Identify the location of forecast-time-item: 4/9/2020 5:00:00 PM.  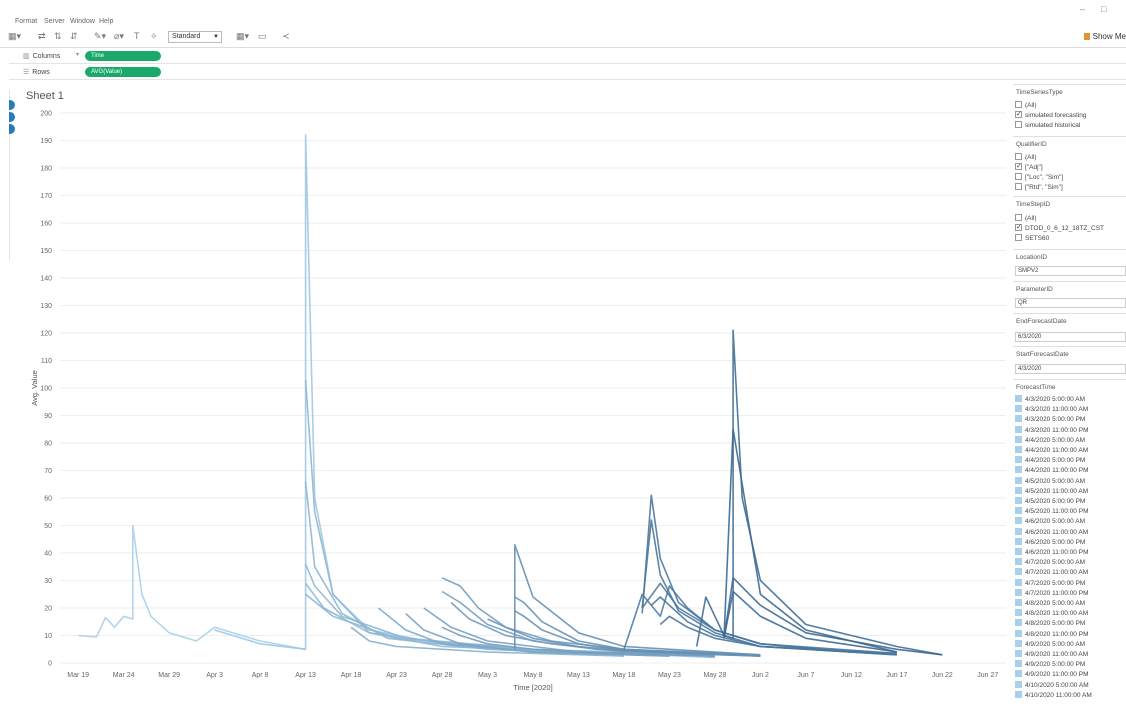
(1050, 665).